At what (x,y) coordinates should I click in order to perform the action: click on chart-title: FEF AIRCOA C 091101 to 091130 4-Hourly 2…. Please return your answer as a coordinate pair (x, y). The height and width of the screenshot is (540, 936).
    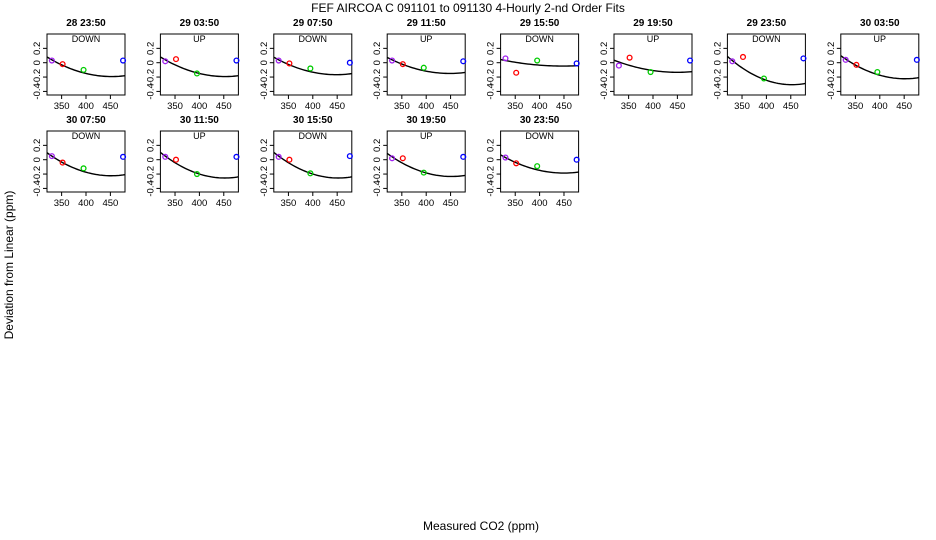
    Looking at the image, I should click on (468, 8).